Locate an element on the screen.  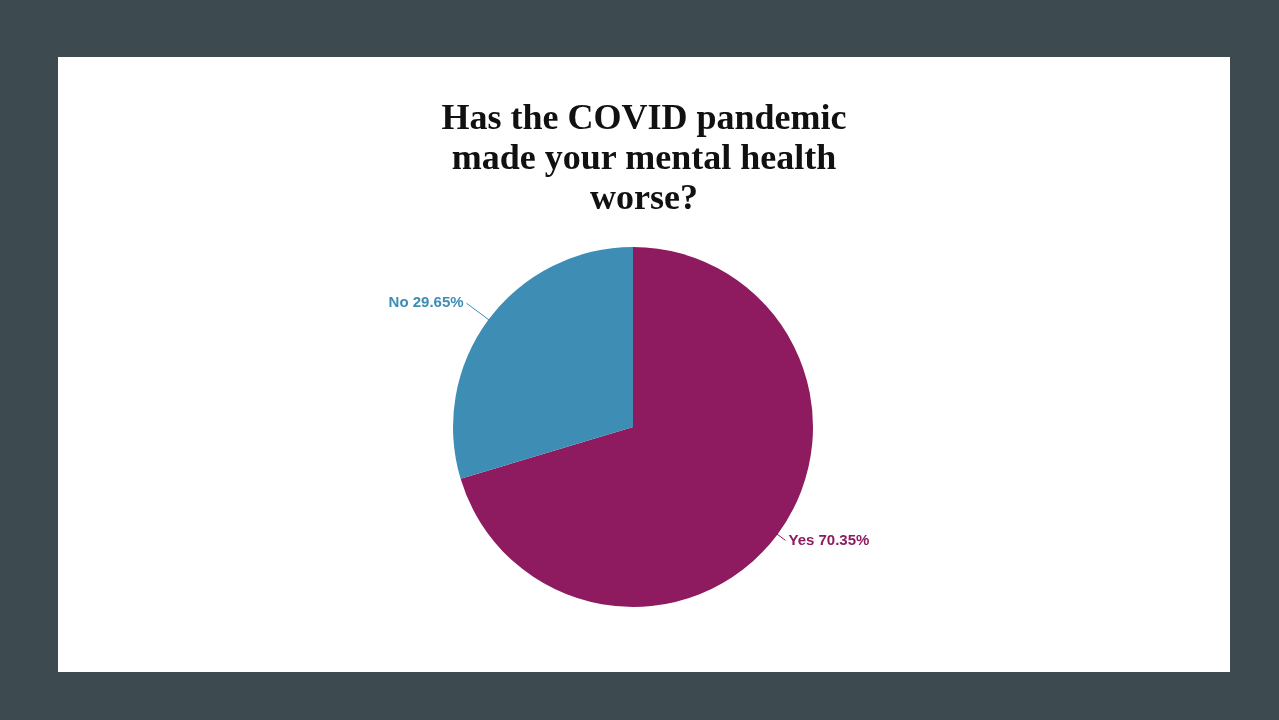
chart-title: Has the COVID pandemic made your mental health worse? is located at coordinates (644, 157).